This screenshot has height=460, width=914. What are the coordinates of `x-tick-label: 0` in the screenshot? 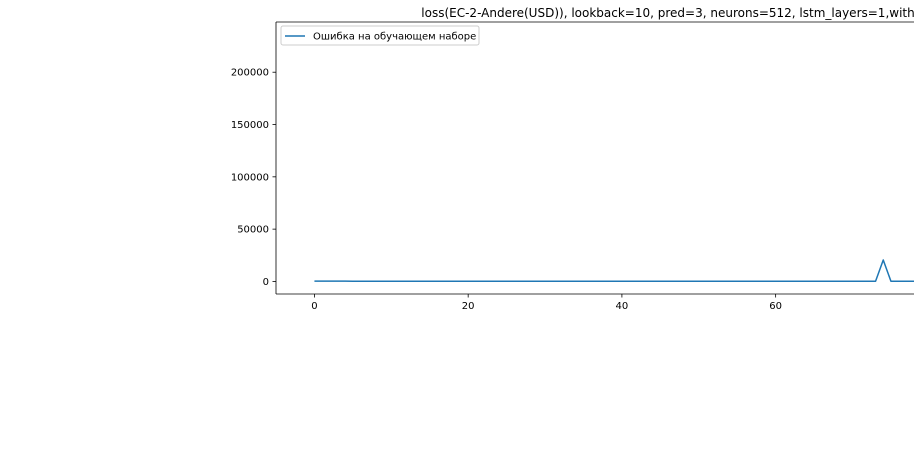 It's located at (314, 306).